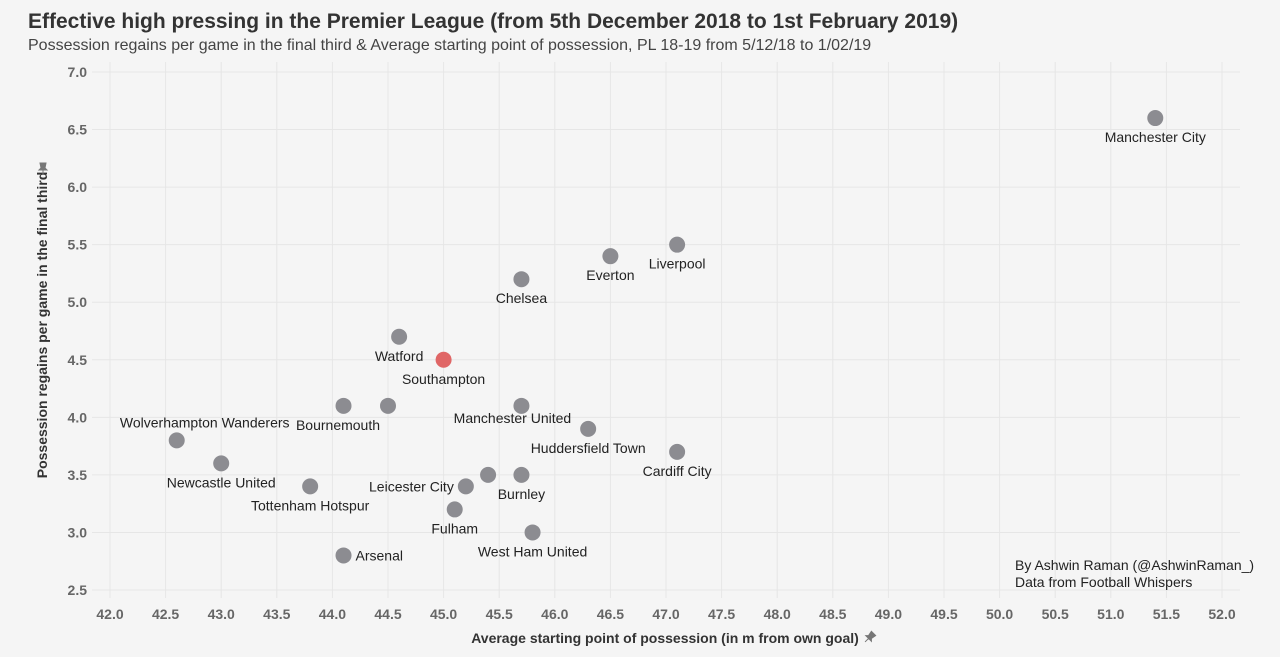 This screenshot has width=1280, height=657. What do you see at coordinates (387, 614) in the screenshot?
I see `x-tick-label: 44.5` at bounding box center [387, 614].